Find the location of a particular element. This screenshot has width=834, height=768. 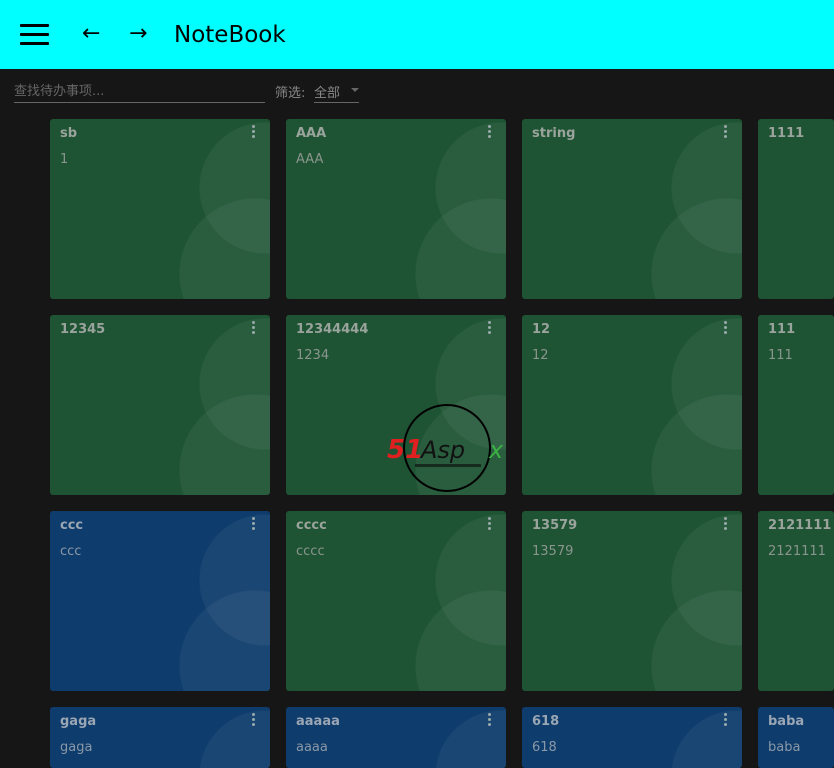

card-body: AAA is located at coordinates (310, 159).